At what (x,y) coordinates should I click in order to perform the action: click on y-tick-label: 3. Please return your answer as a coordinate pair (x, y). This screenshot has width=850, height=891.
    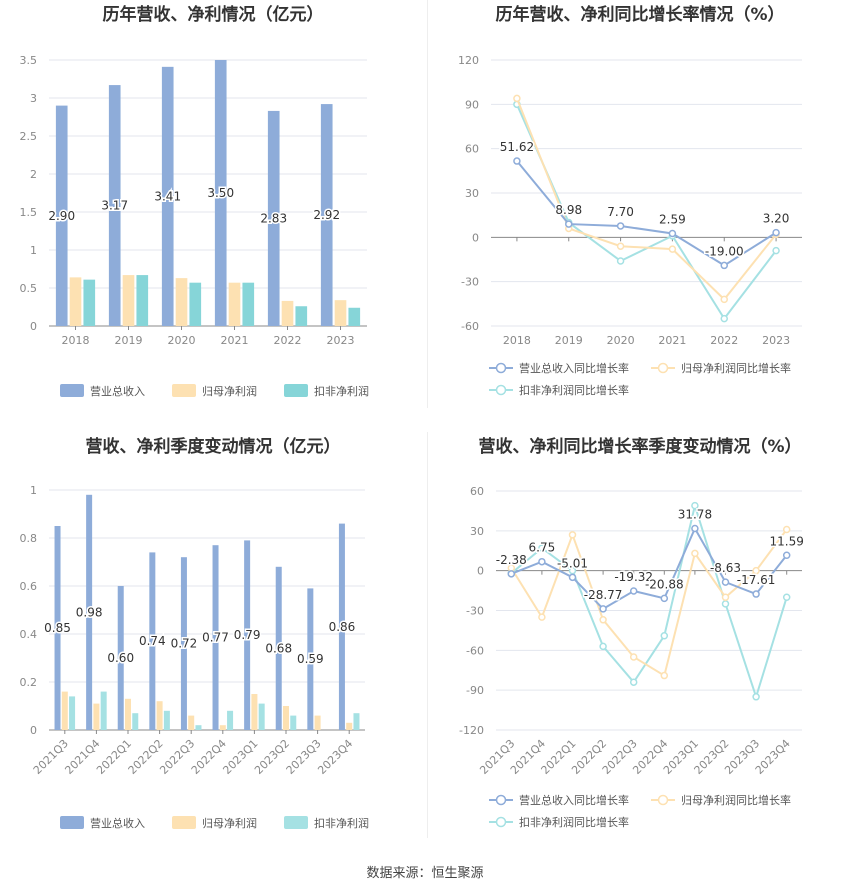
    Looking at the image, I should click on (33, 98).